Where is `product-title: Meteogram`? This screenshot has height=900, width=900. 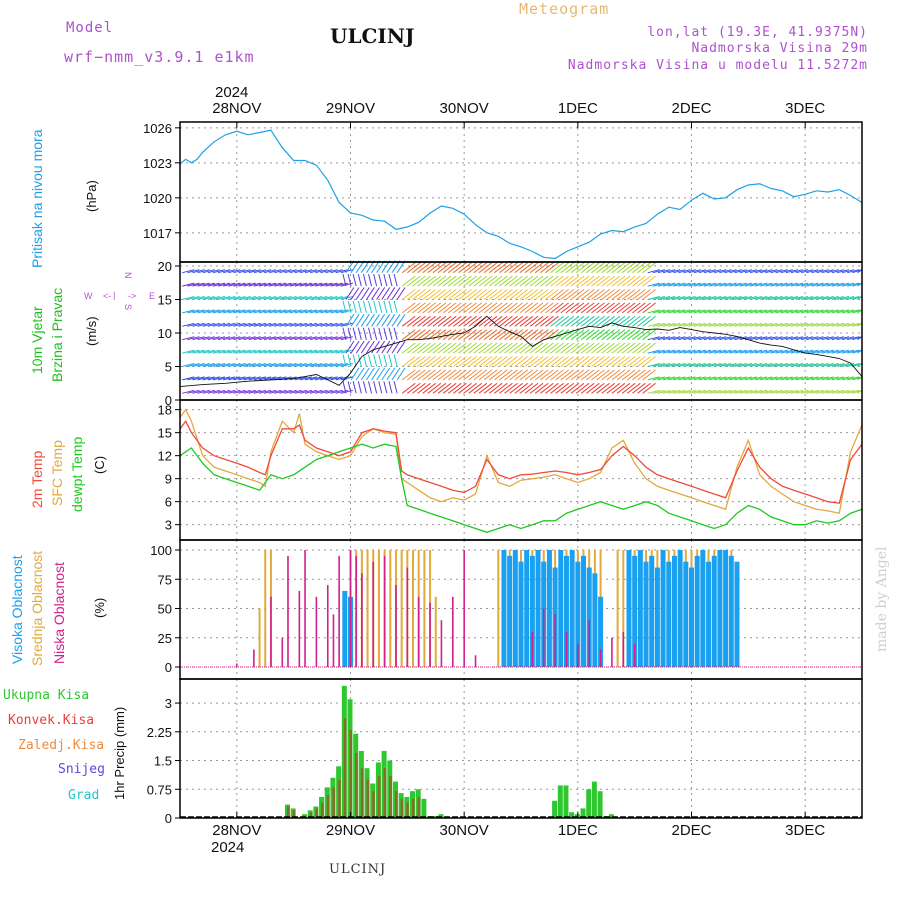
product-title: Meteogram is located at coordinates (564, 9).